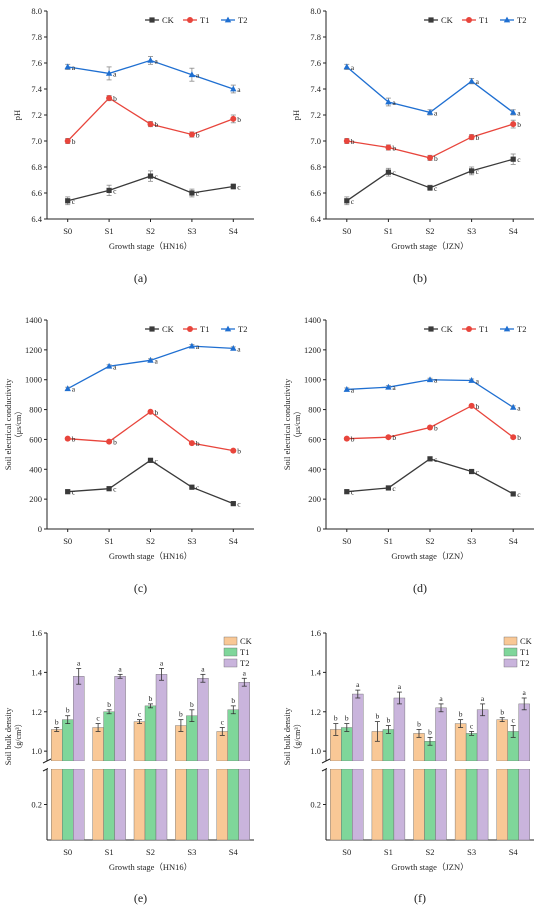 The image size is (550, 915). Describe the element at coordinates (57, 745) in the screenshot. I see `bar-ck` at that location.